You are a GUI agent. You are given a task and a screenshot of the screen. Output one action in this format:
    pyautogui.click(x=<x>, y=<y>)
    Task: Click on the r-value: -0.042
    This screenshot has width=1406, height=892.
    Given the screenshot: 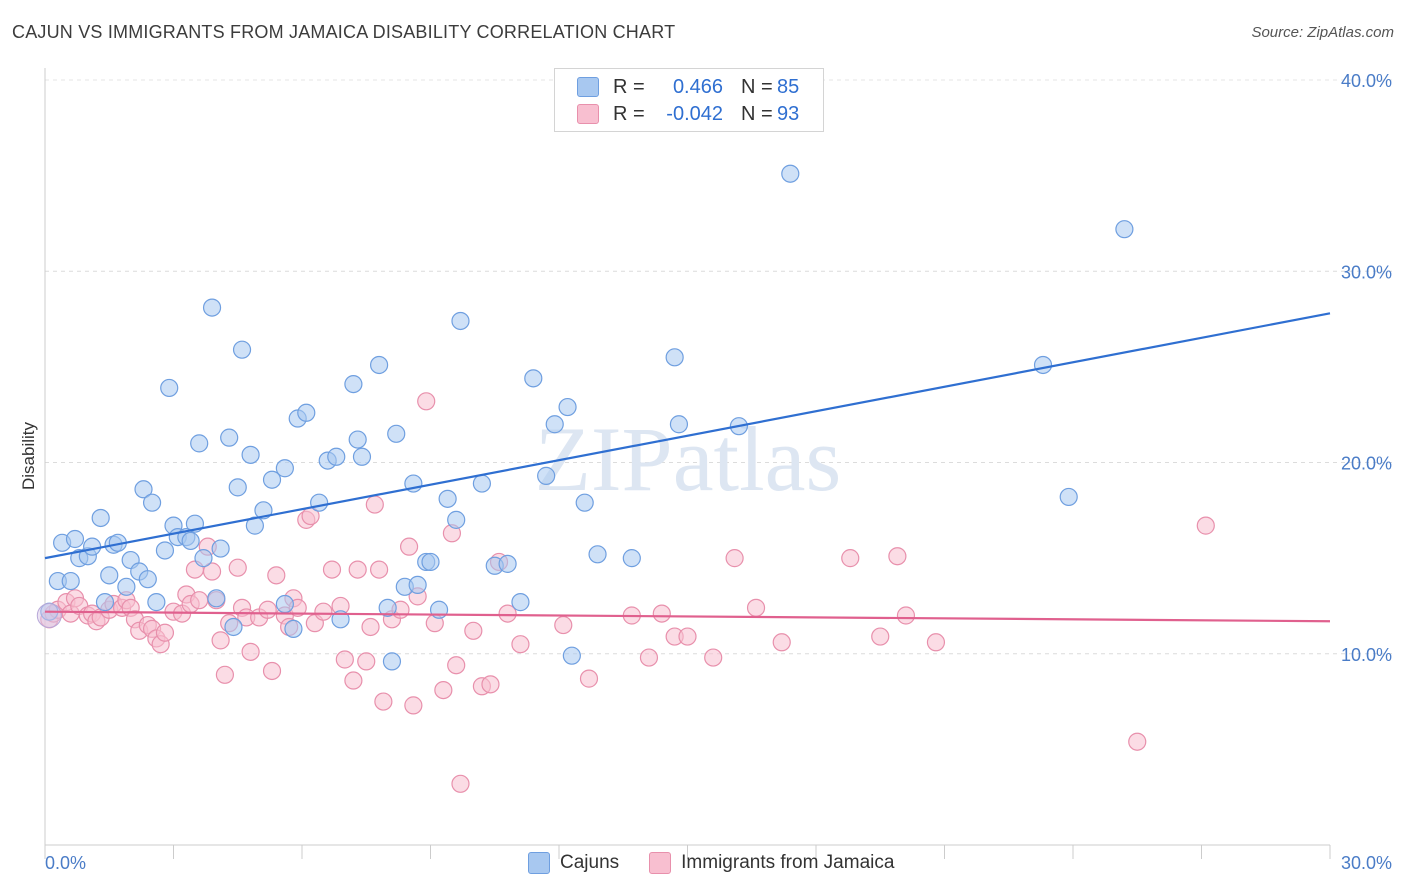 What is the action you would take?
    pyautogui.click(x=694, y=113)
    